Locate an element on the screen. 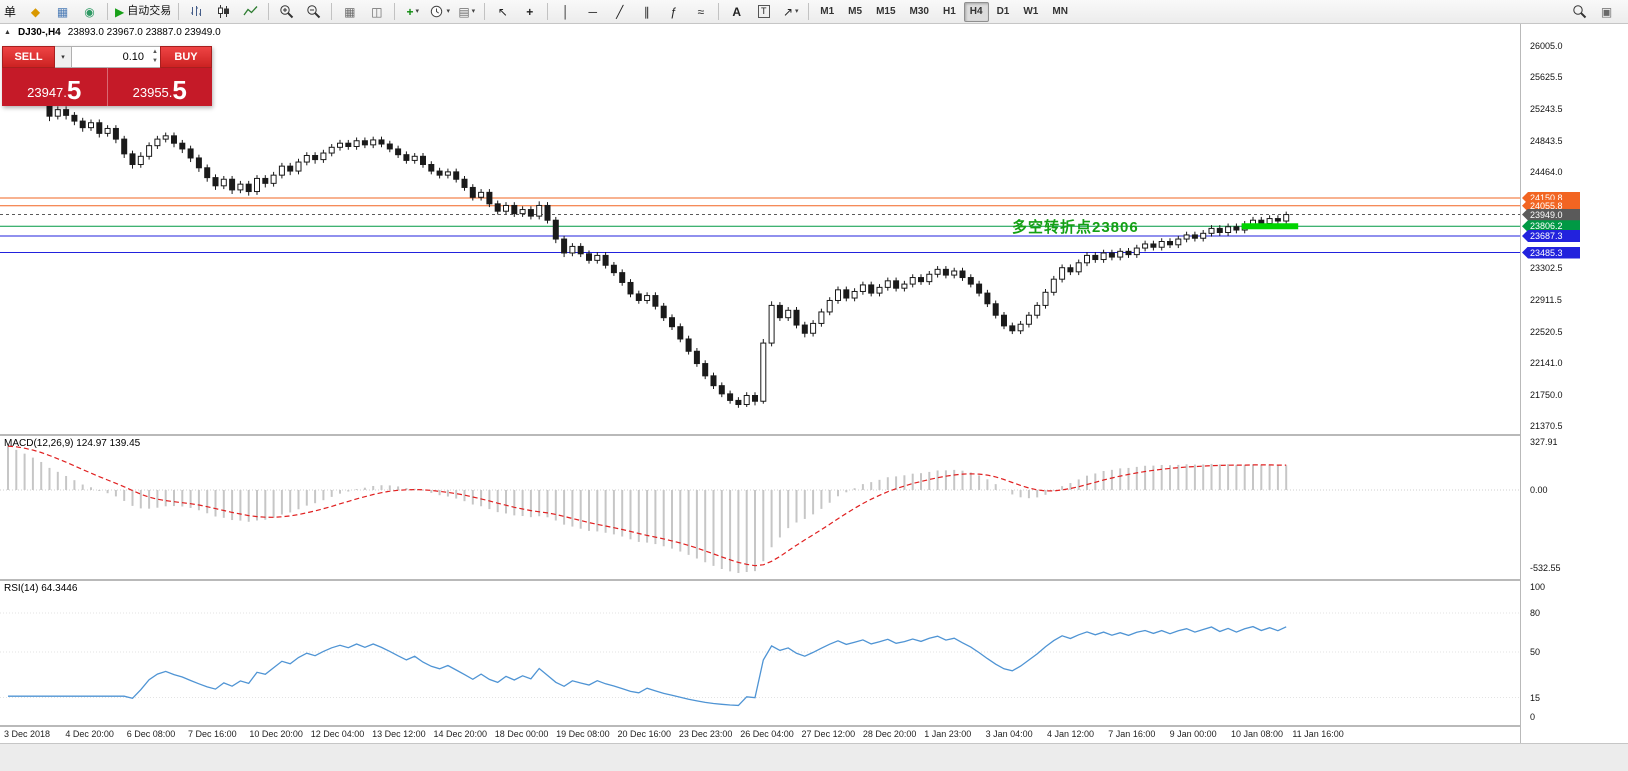  time-axis-label: 26 Dec 04:00 is located at coordinates (767, 734).